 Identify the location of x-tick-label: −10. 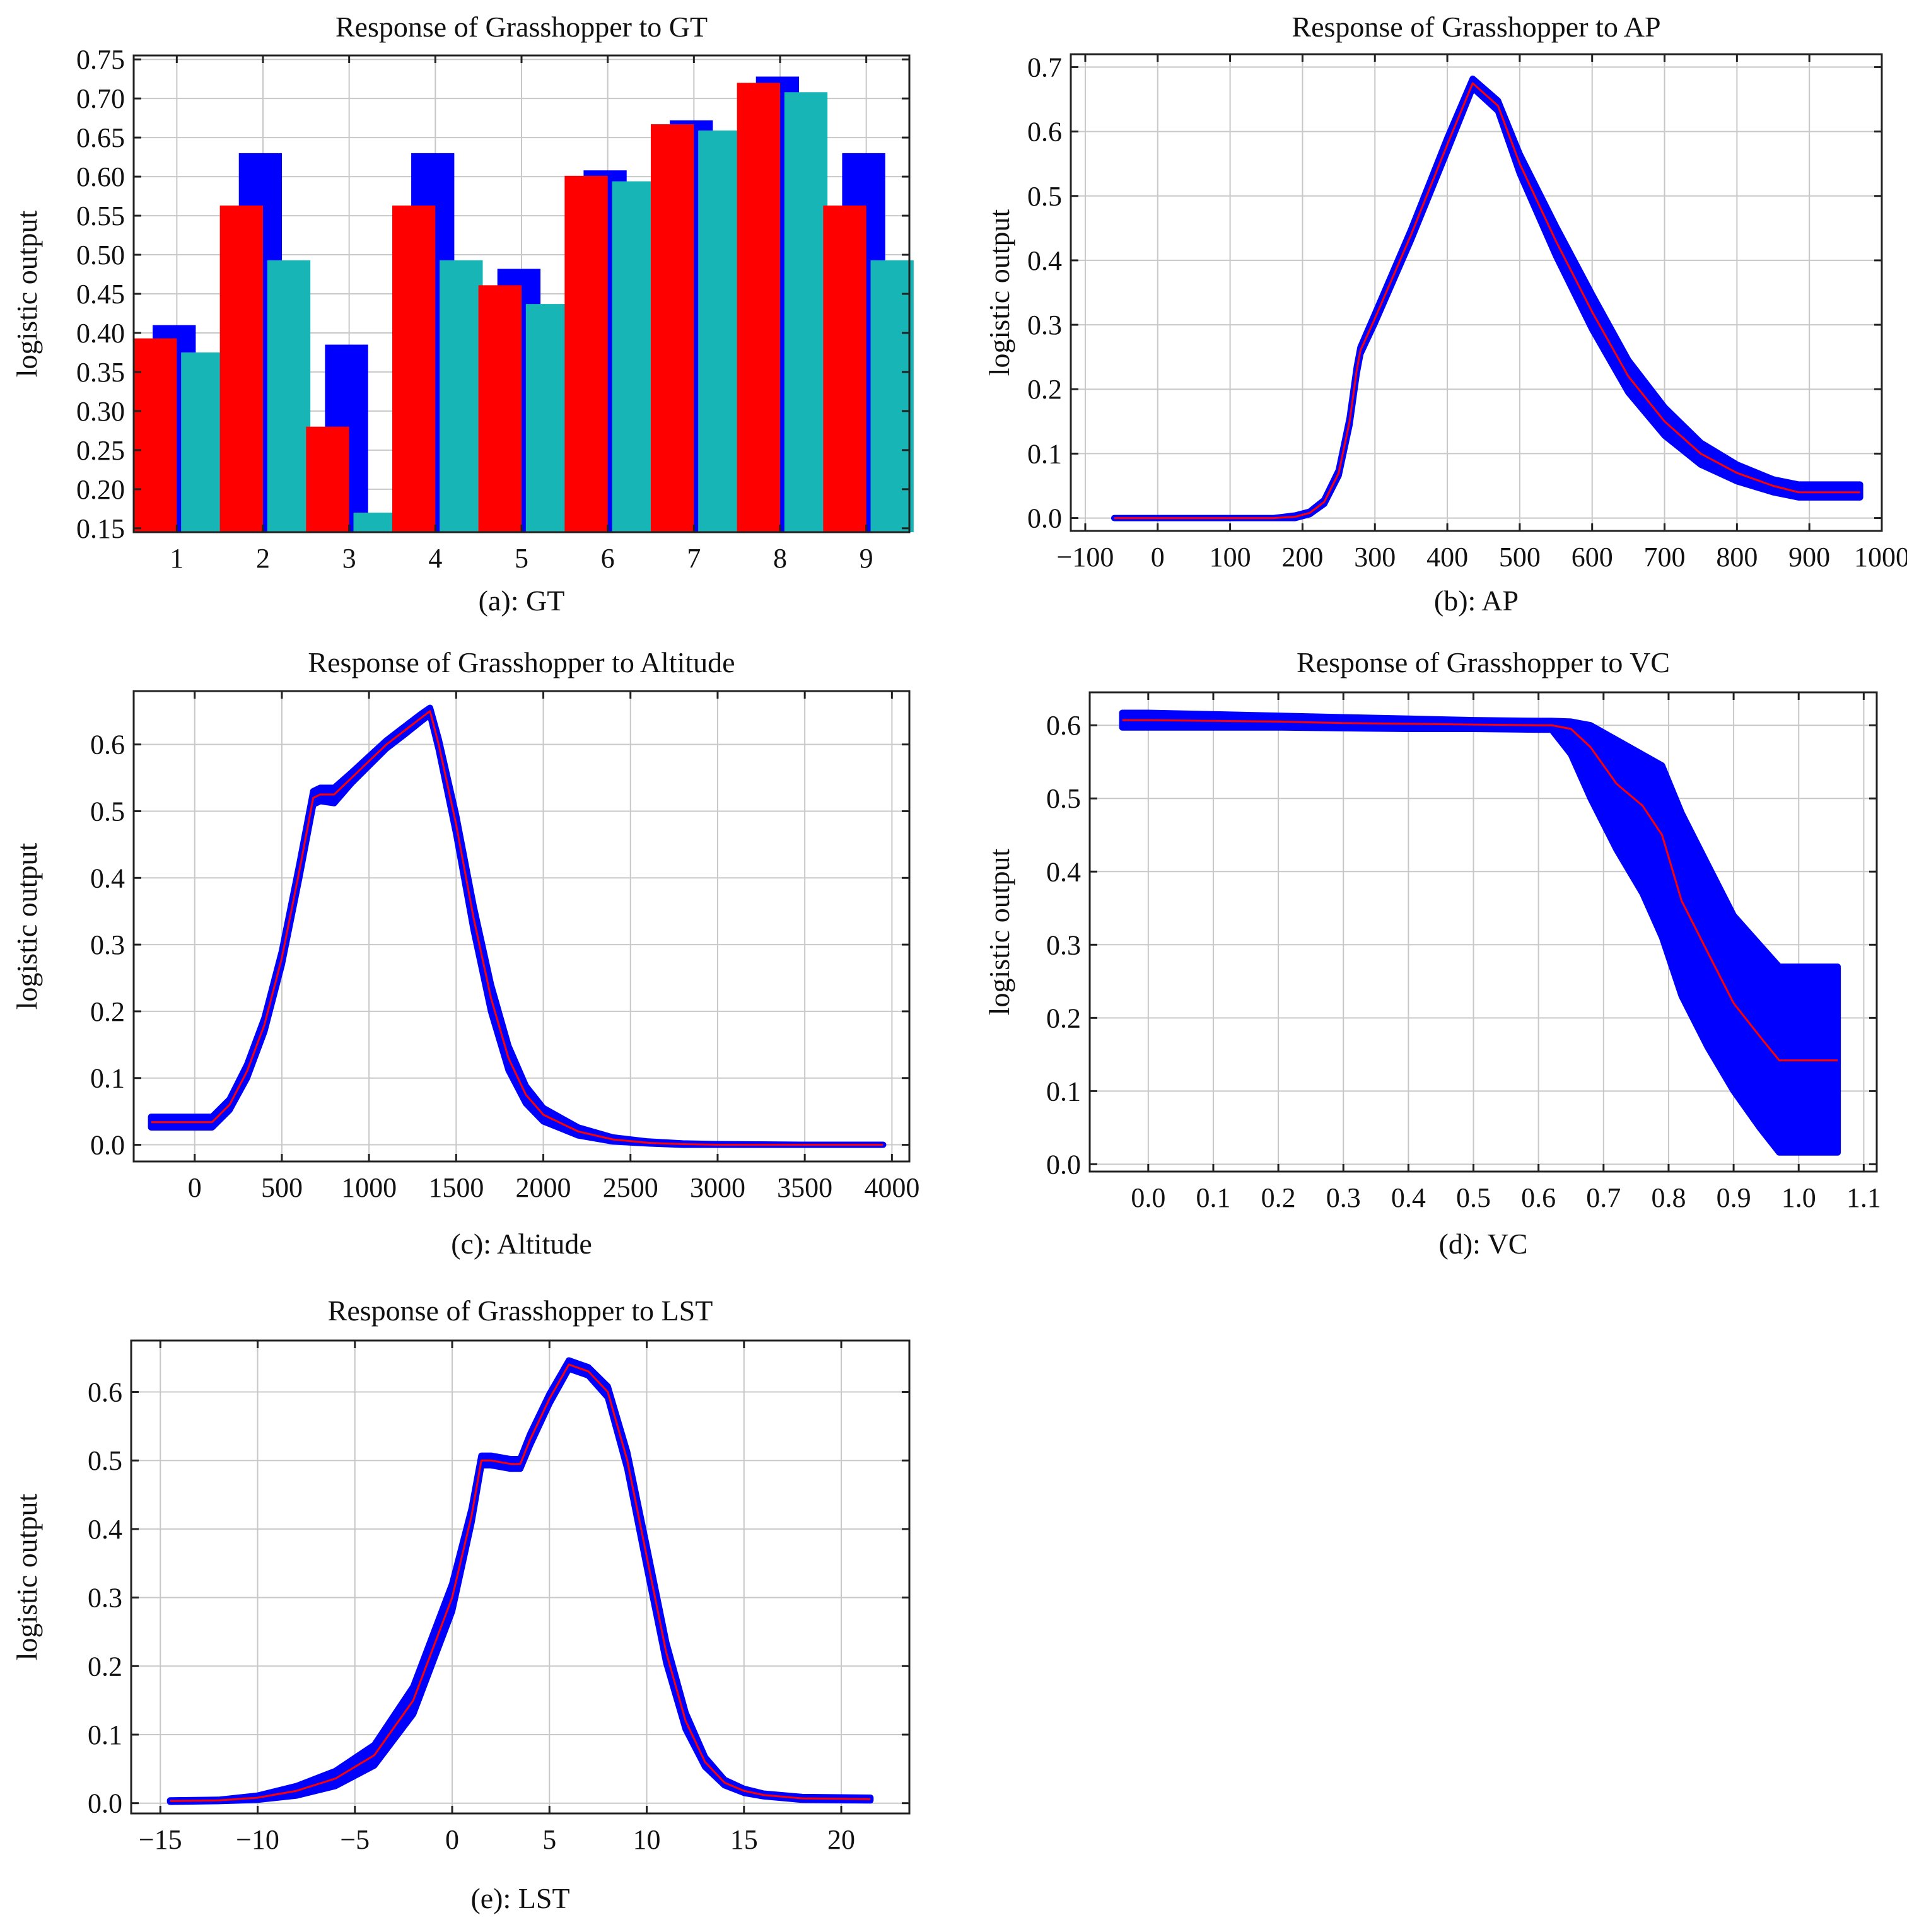
(257, 1839).